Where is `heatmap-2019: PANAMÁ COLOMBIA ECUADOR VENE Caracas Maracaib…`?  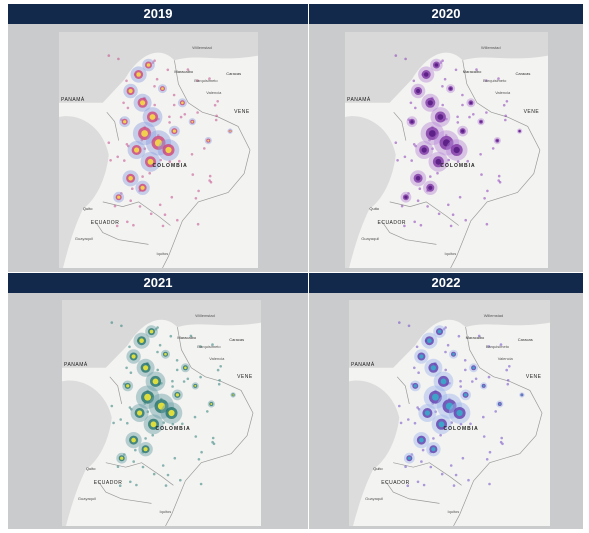 heatmap-2019: PANAMÁ COLOMBIA ECUADOR VENE Caracas Maracaib… is located at coordinates (158, 150).